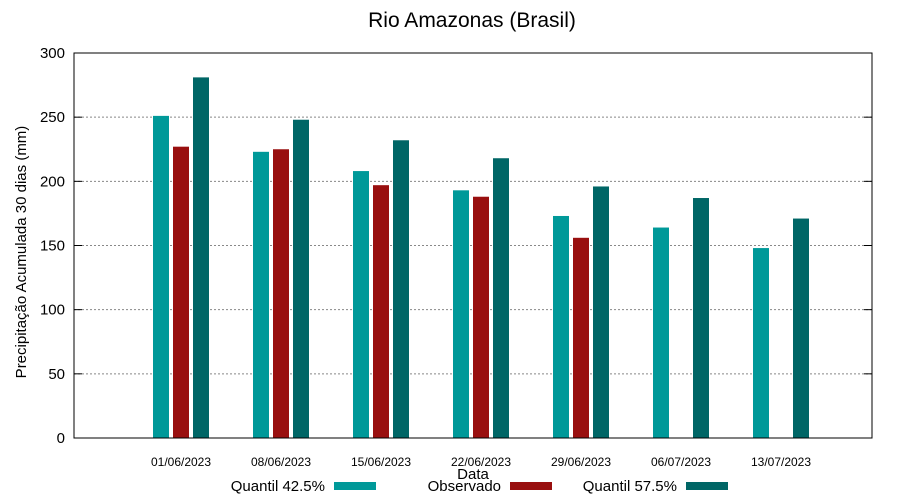 This screenshot has width=900, height=500. What do you see at coordinates (381, 462) in the screenshot?
I see `x-tick-label: 15/06/2023` at bounding box center [381, 462].